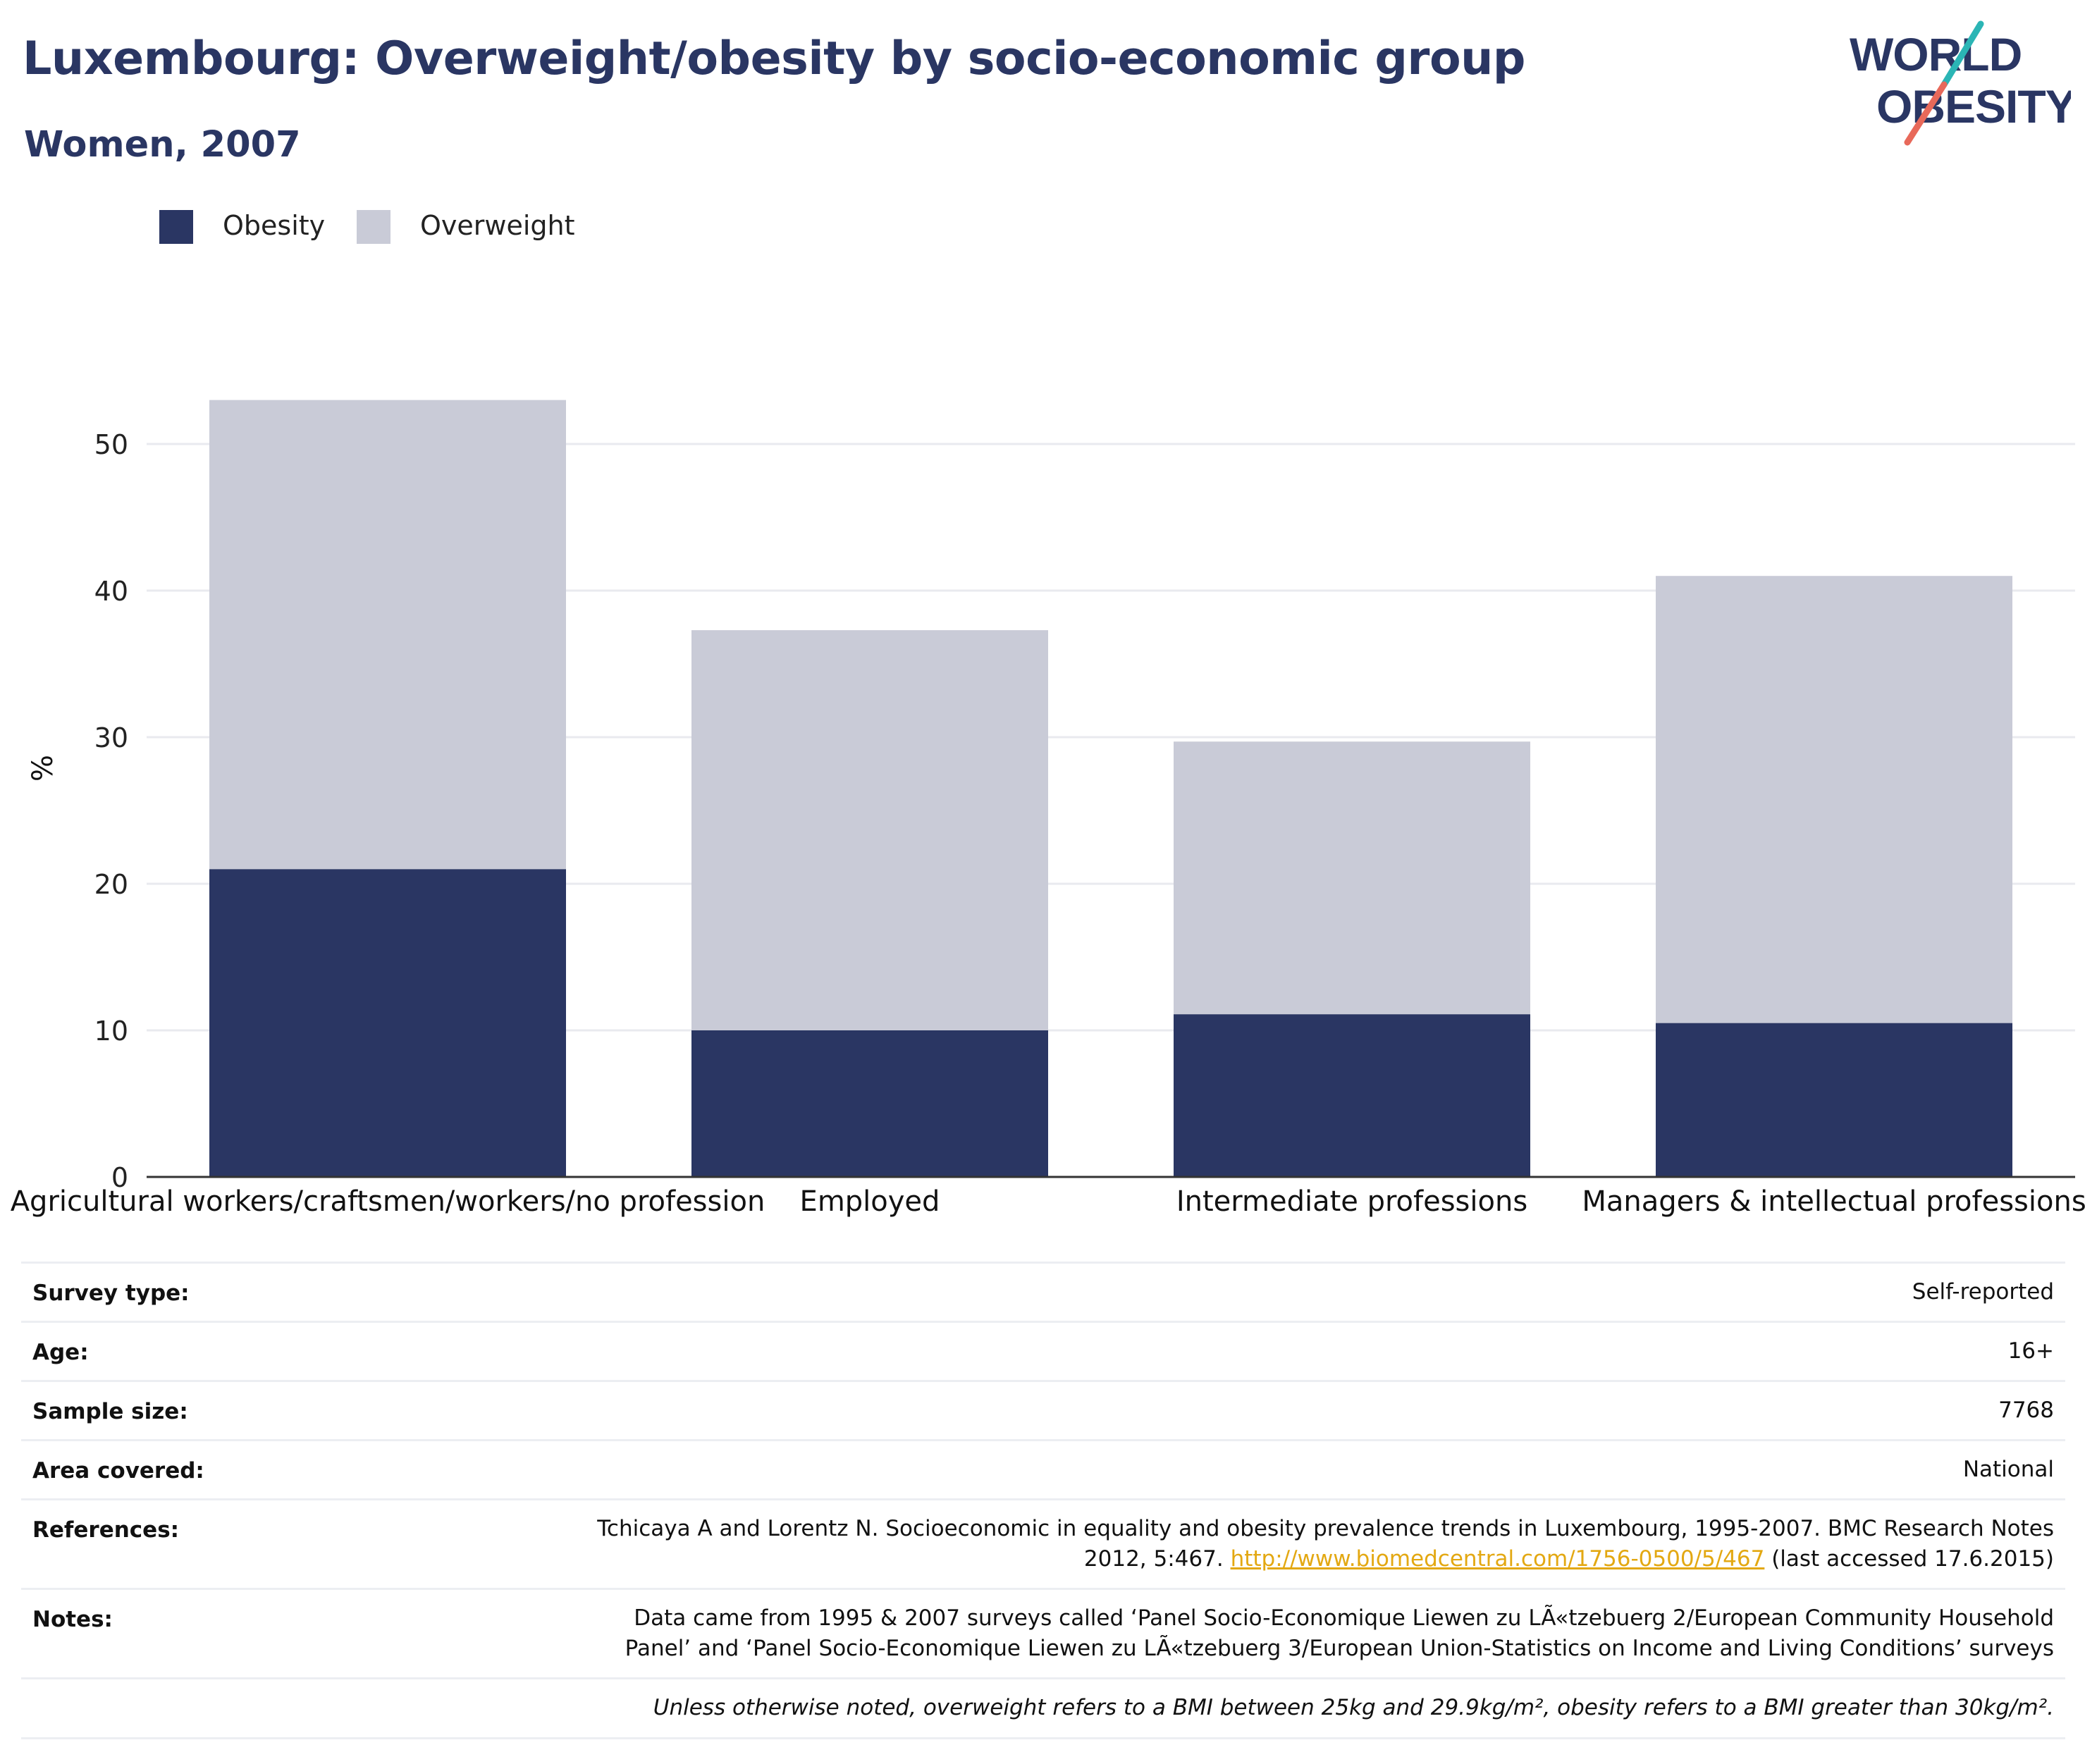 This screenshot has width=2085, height=1764. Describe the element at coordinates (274, 225) in the screenshot. I see `legend-label-obesity: Obesity` at that location.